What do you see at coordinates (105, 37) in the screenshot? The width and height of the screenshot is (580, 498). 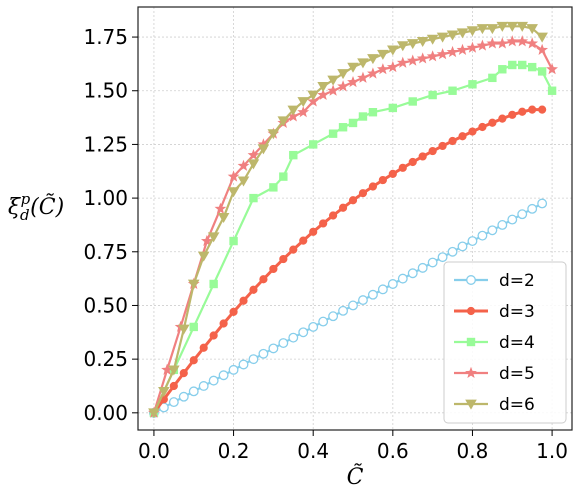 I see `y-tick-label: 1.75` at bounding box center [105, 37].